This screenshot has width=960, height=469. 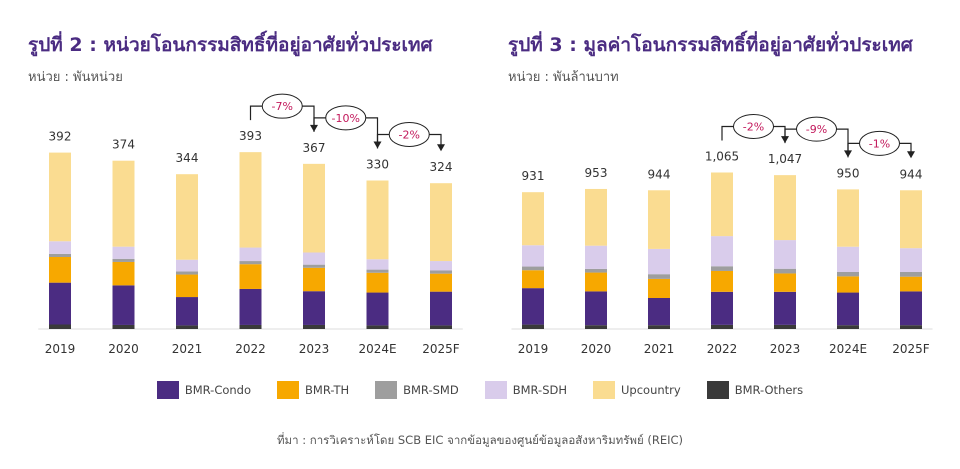 I want to click on legend-item-bmr-others: BMR-Others, so click(x=755, y=390).